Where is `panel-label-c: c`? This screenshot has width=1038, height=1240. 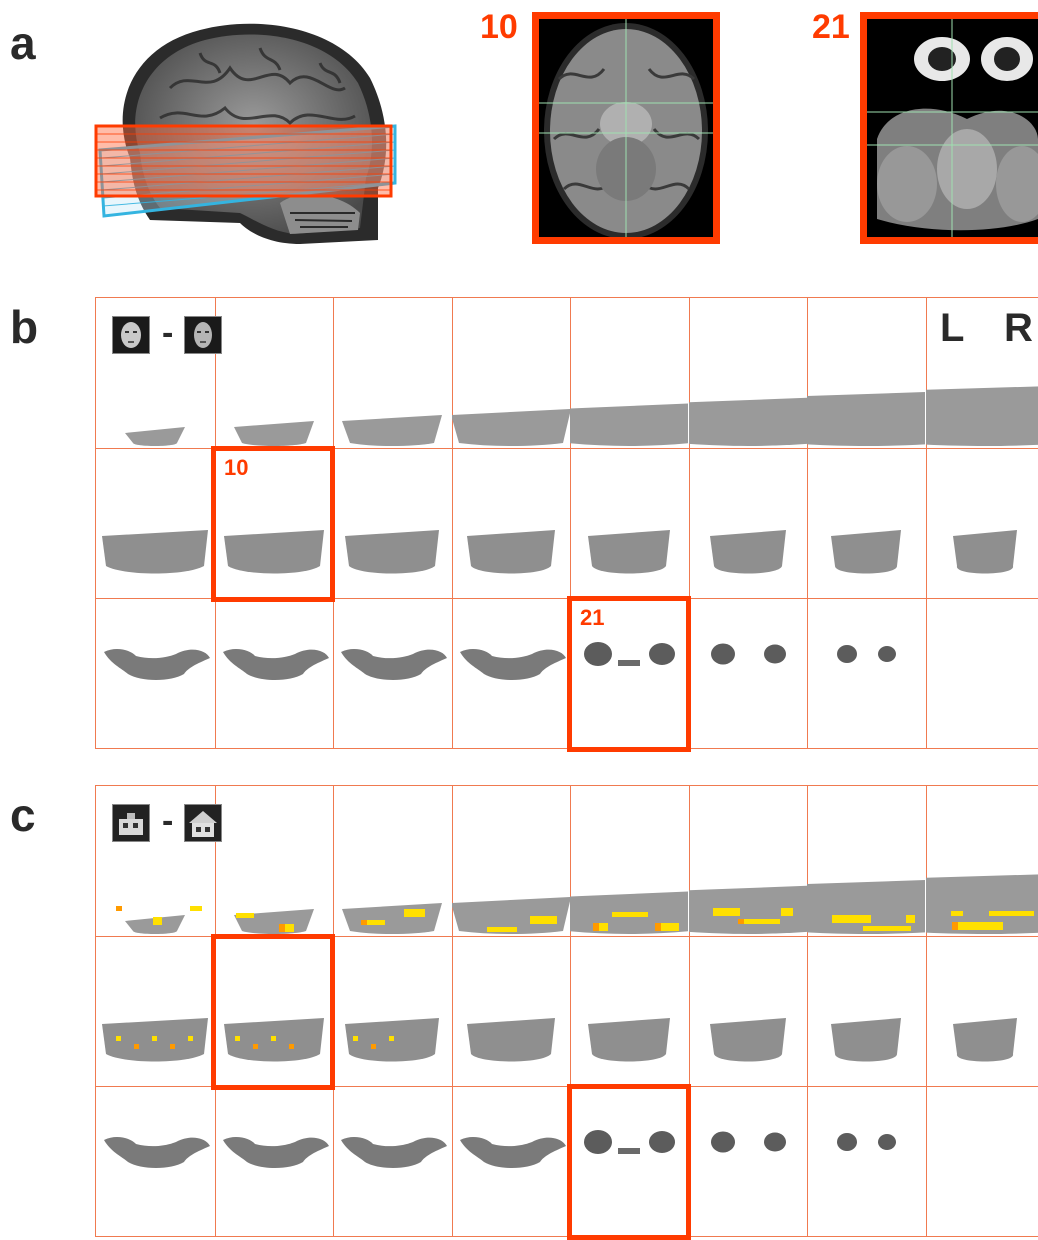 panel-label-c: c is located at coordinates (23, 815).